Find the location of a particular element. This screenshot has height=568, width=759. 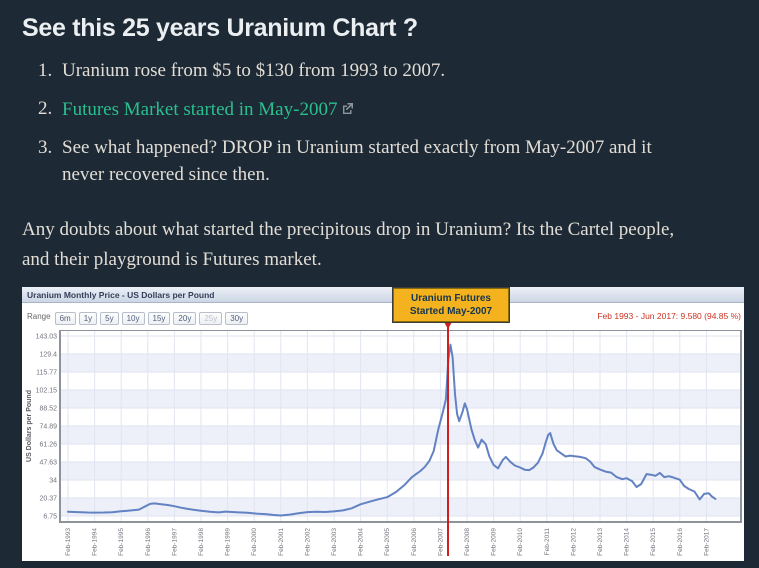

svg-text: US Dollars per Pound is located at coordinates (29, 426).